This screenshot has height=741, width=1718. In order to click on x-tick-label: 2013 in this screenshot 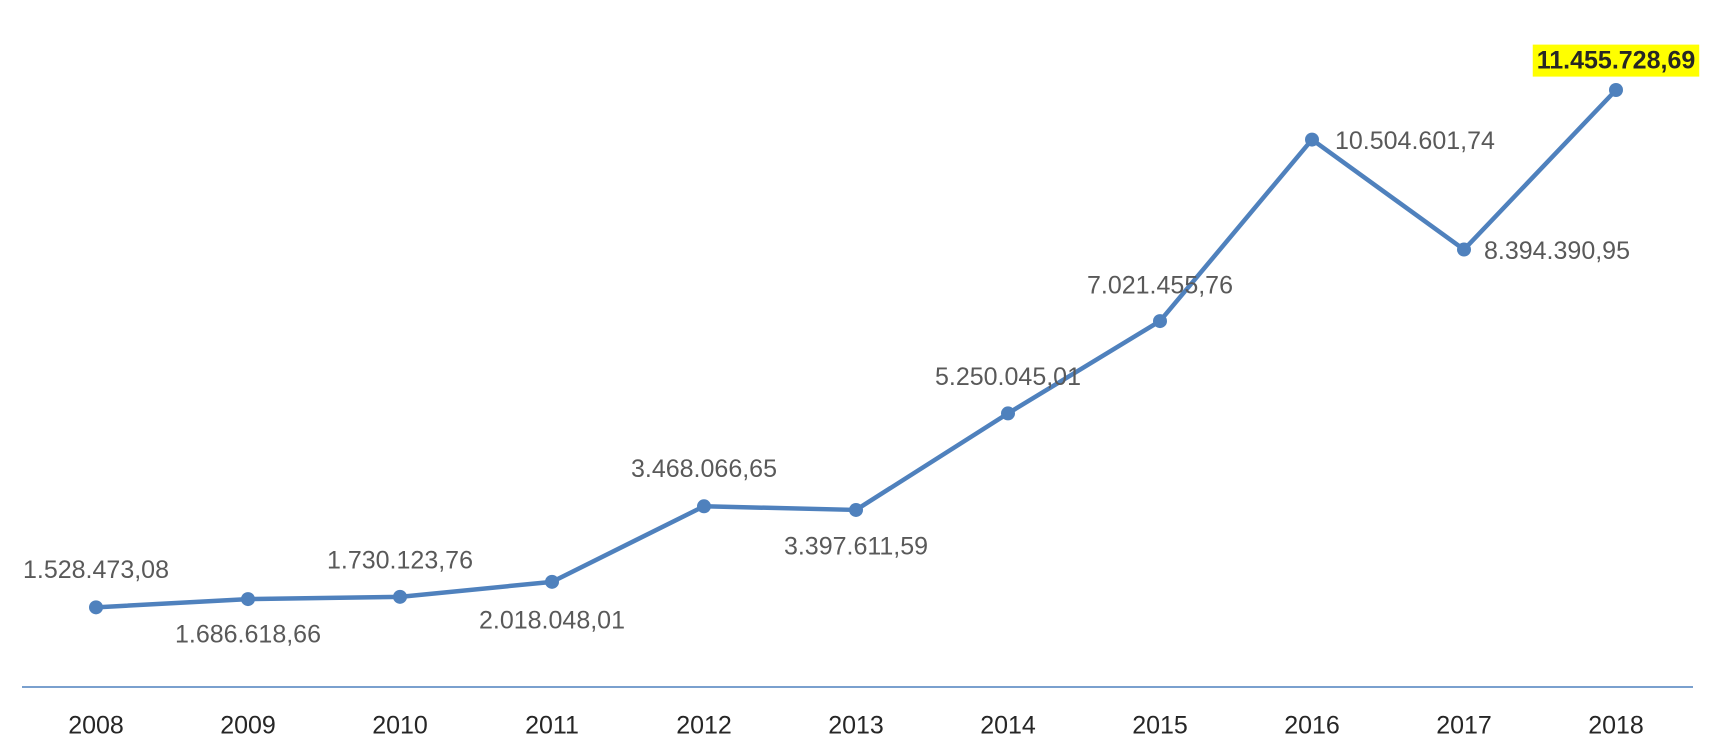, I will do `click(856, 726)`.